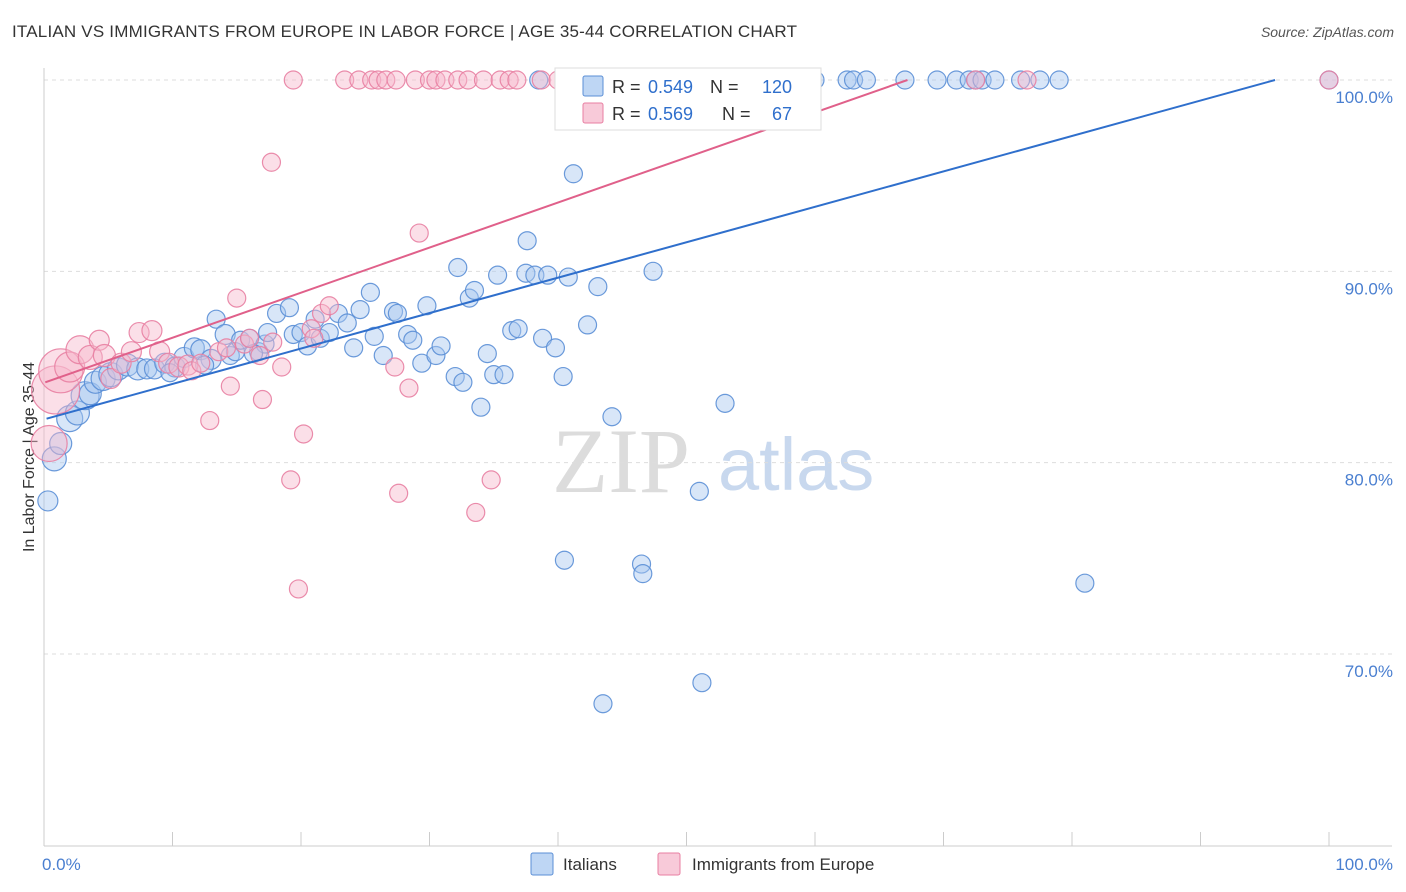  I want to click on legend-r-label-1: R =, so click(626, 114).